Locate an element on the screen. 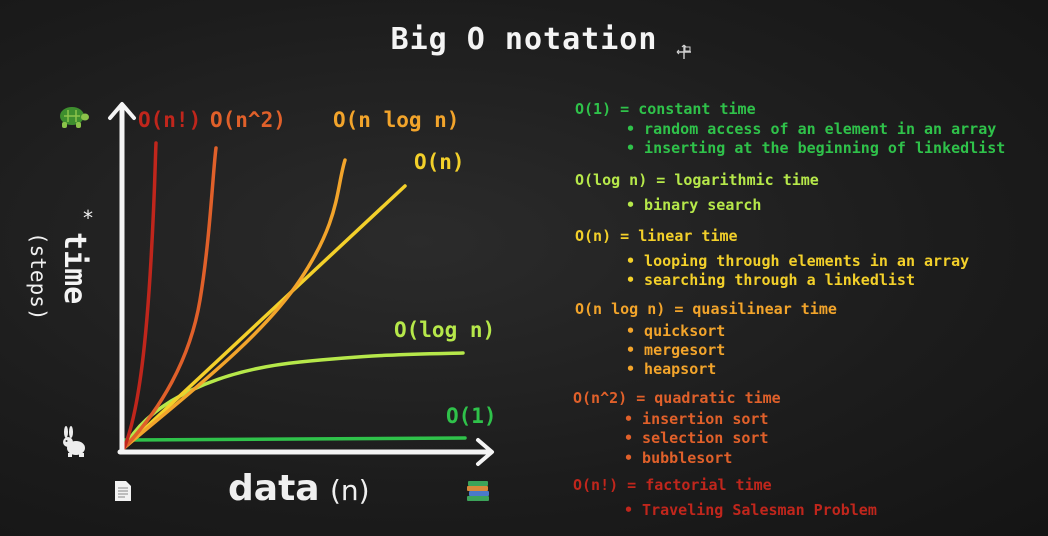 The image size is (1048, 536). curve-ologn is located at coordinates (293, 400).